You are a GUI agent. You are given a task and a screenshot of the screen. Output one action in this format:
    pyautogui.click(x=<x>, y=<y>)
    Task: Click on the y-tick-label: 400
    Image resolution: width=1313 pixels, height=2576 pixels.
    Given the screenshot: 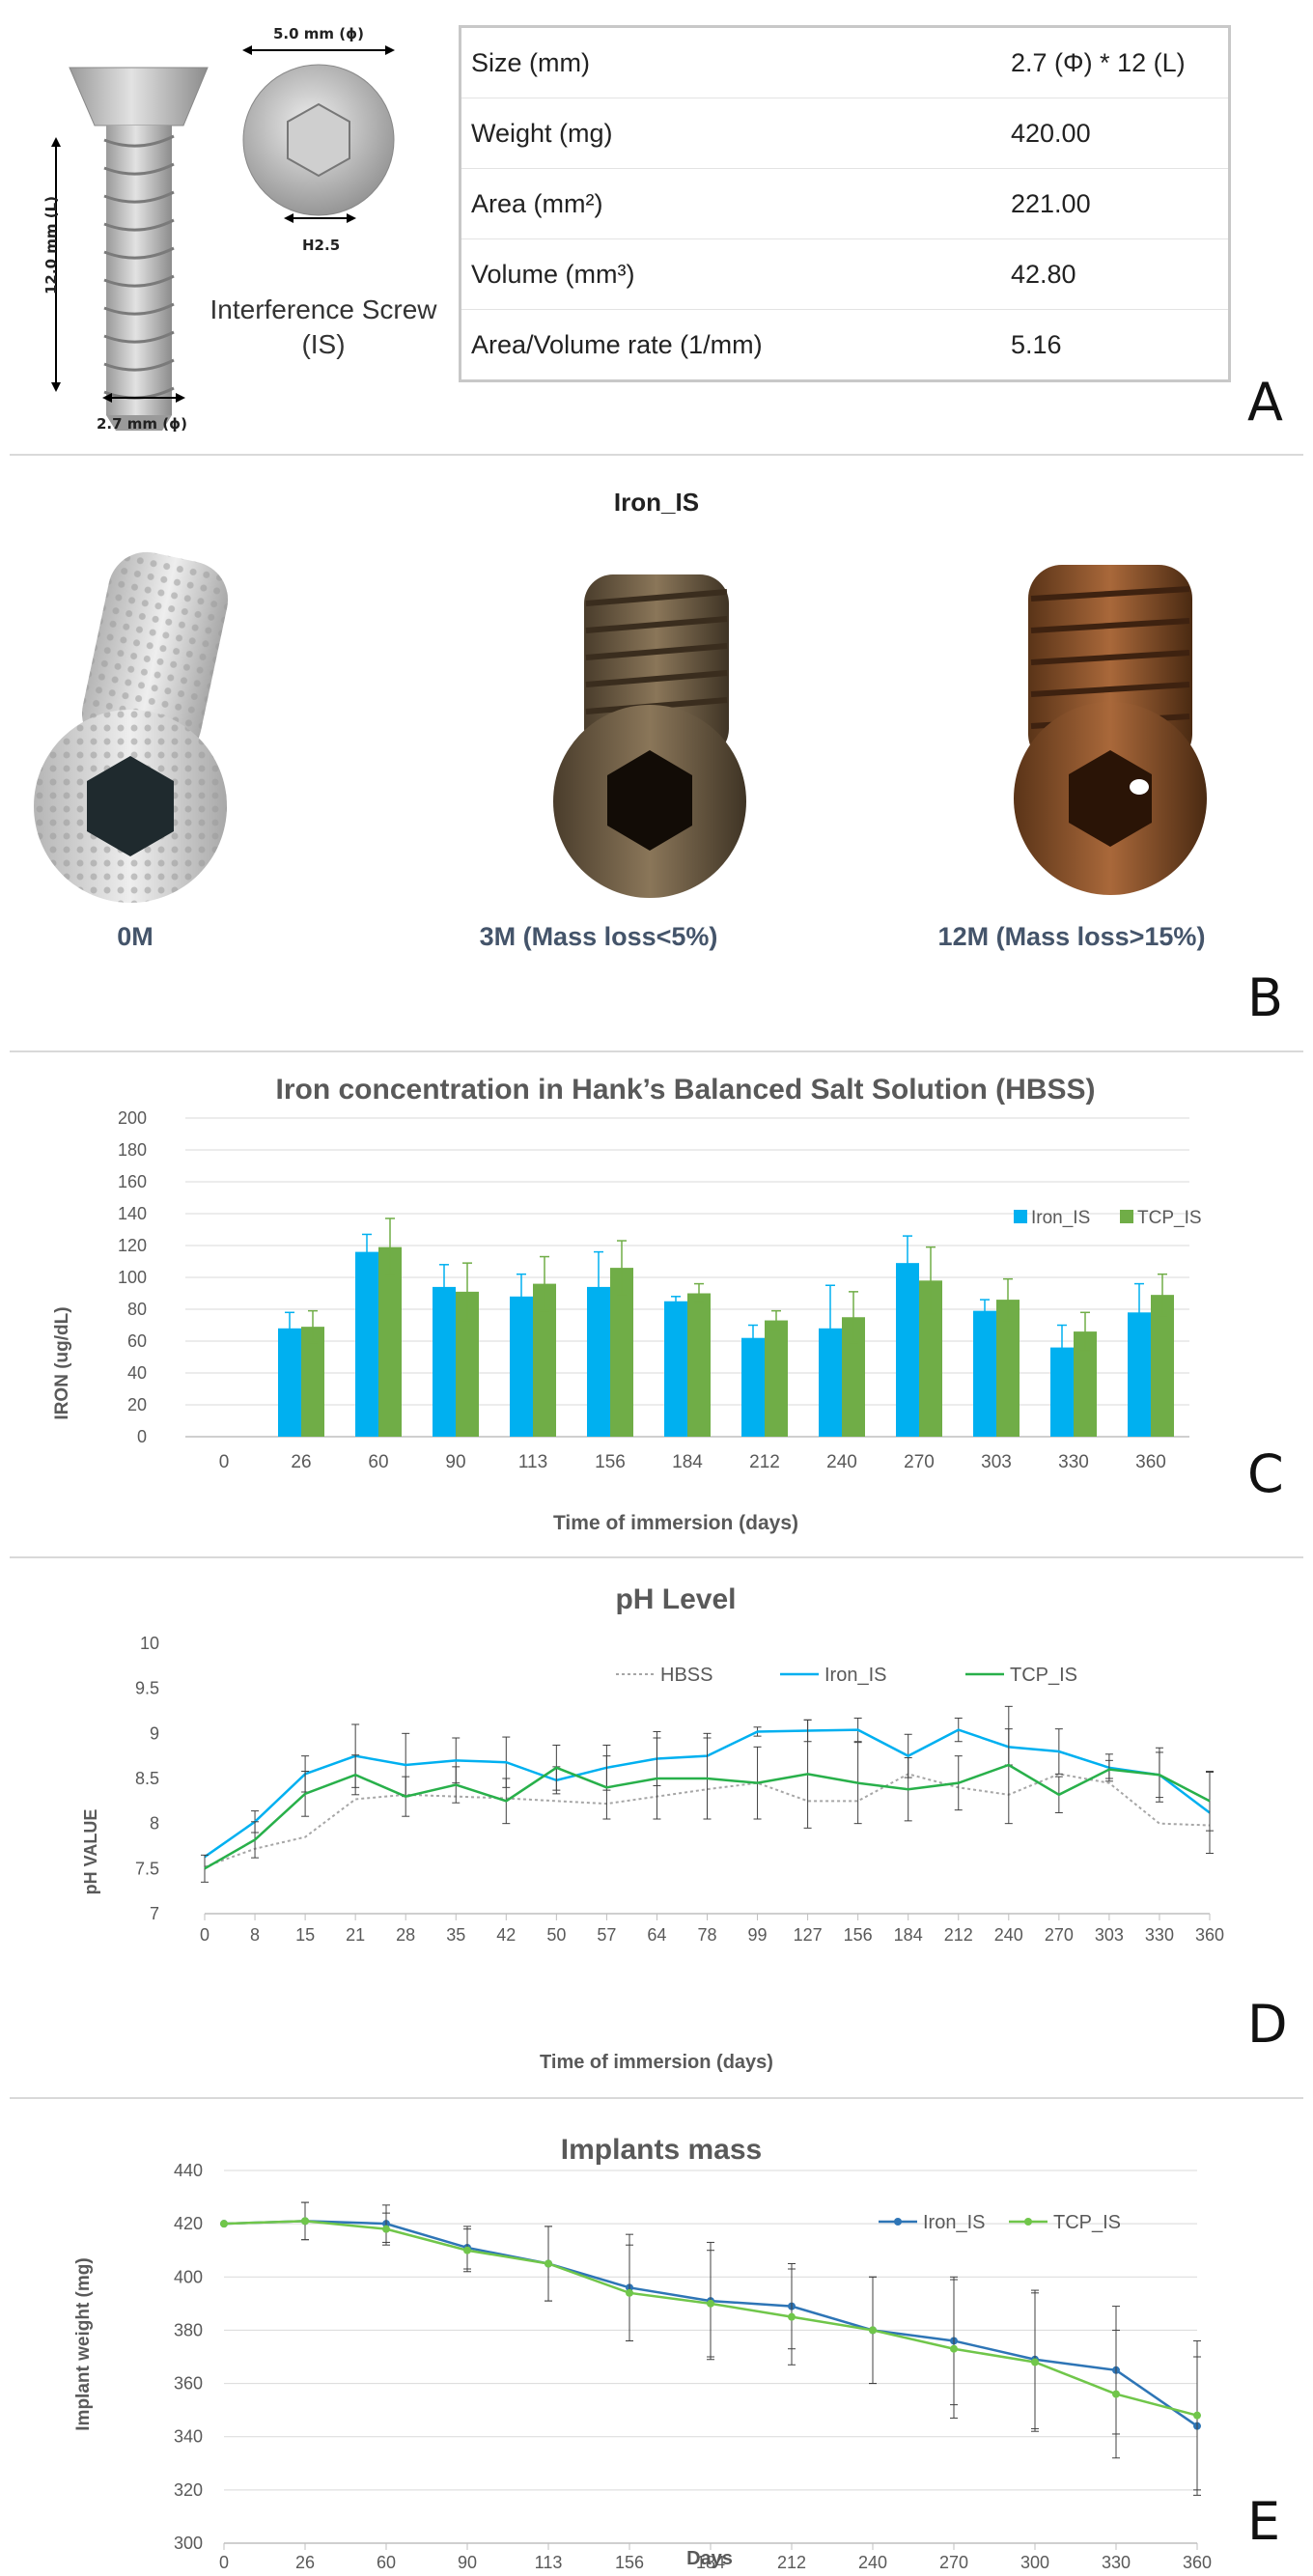 What is the action you would take?
    pyautogui.click(x=188, y=2276)
    